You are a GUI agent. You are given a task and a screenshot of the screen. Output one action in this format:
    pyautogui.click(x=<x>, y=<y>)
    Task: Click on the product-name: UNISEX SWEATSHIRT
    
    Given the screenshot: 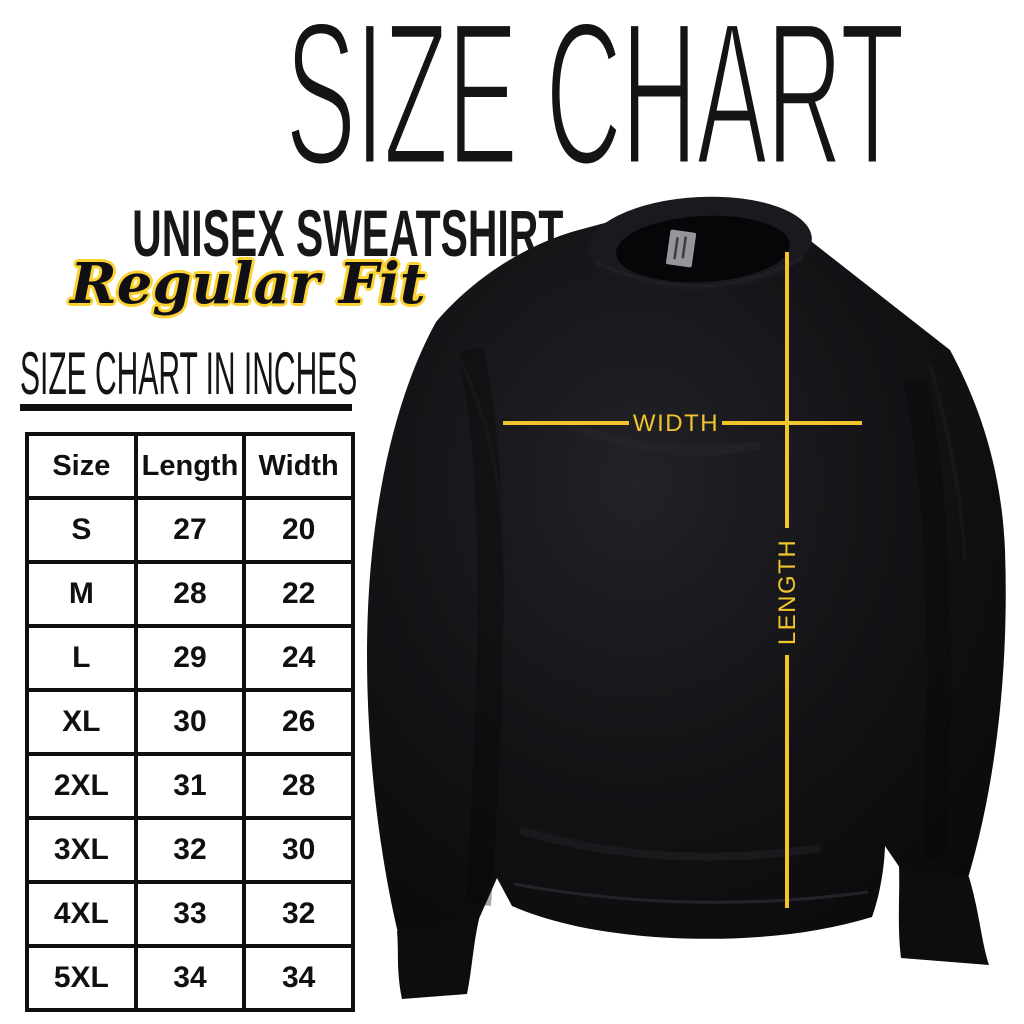 What is the action you would take?
    pyautogui.click(x=348, y=233)
    